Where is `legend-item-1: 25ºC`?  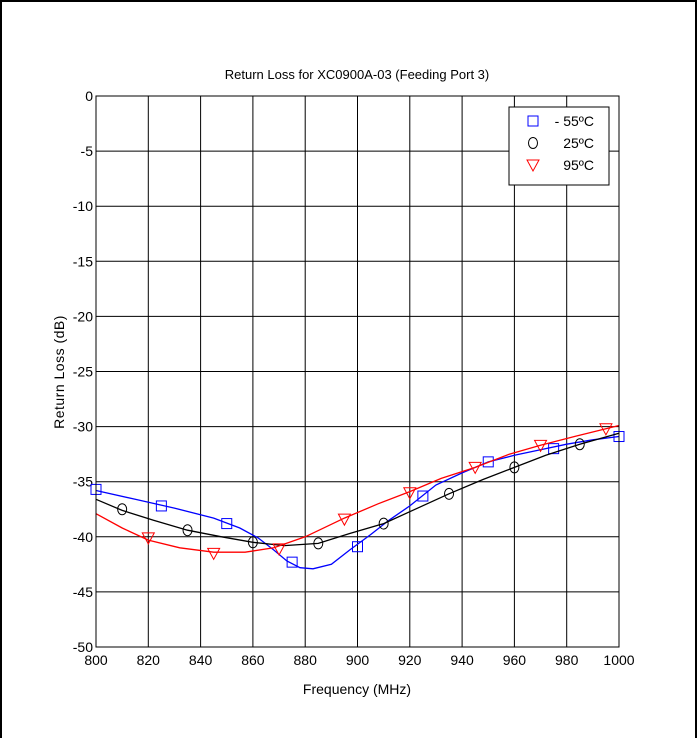 legend-item-1: 25ºC is located at coordinates (561, 143).